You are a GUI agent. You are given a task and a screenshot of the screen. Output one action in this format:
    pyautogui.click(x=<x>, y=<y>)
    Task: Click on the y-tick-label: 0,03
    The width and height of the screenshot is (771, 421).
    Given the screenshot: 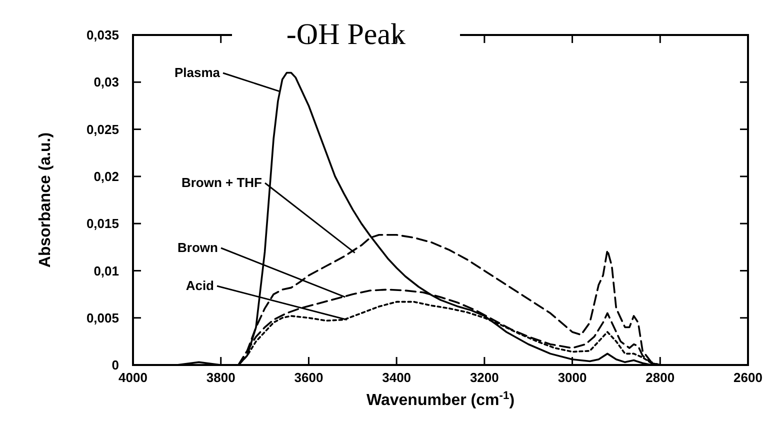 What is the action you would take?
    pyautogui.click(x=106, y=82)
    